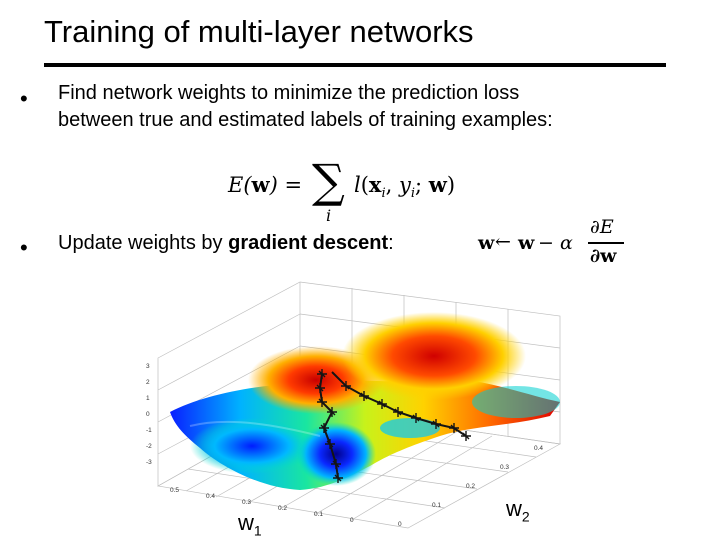  What do you see at coordinates (400, 524) in the screenshot?
I see `w2-tick-label: 0` at bounding box center [400, 524].